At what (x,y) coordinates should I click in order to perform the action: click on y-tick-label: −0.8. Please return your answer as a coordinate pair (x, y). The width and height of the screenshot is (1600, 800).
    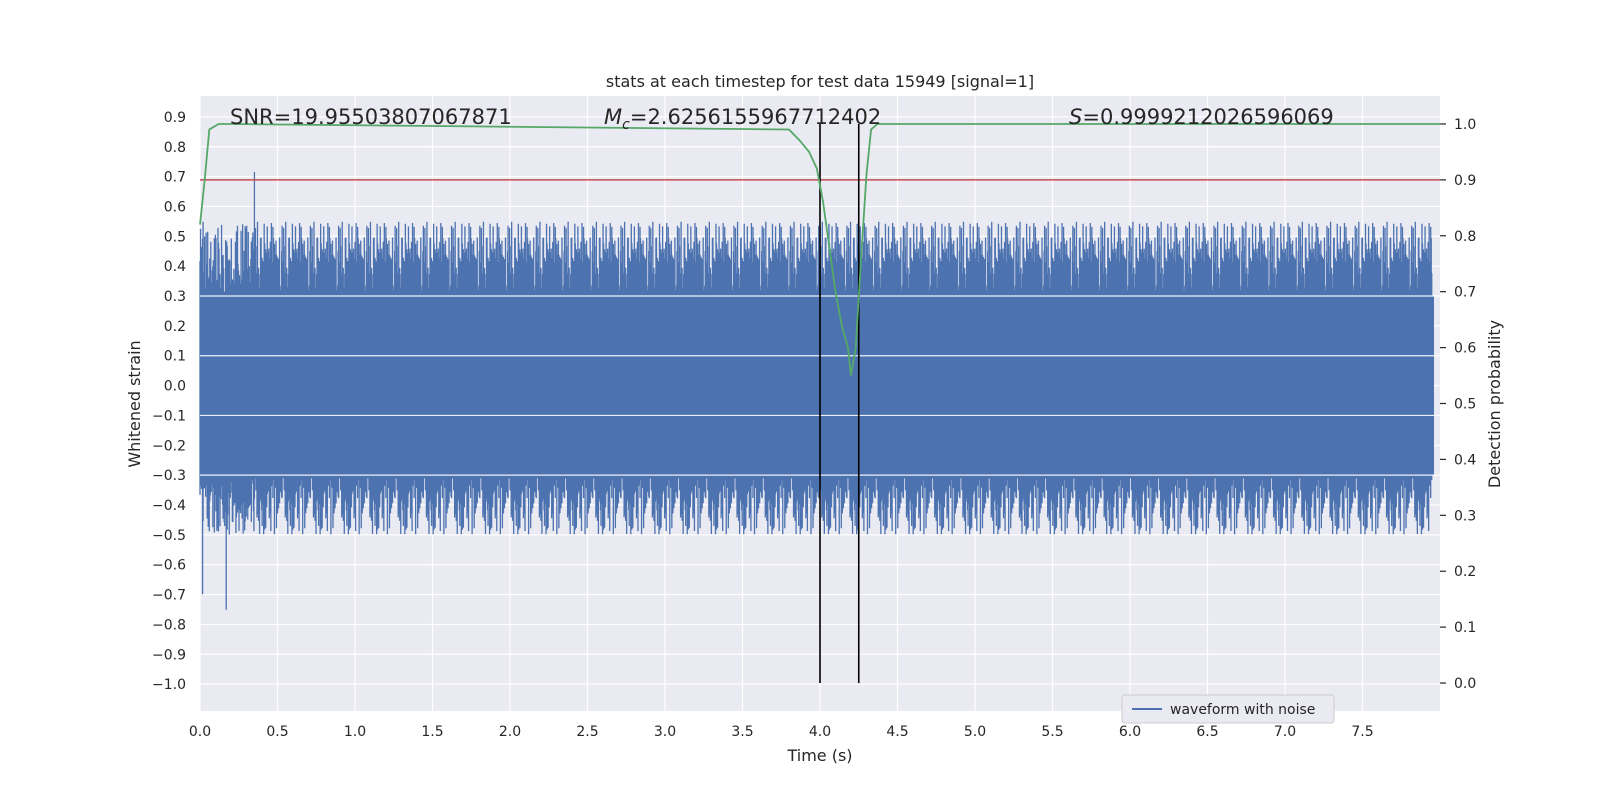
    Looking at the image, I should click on (169, 625).